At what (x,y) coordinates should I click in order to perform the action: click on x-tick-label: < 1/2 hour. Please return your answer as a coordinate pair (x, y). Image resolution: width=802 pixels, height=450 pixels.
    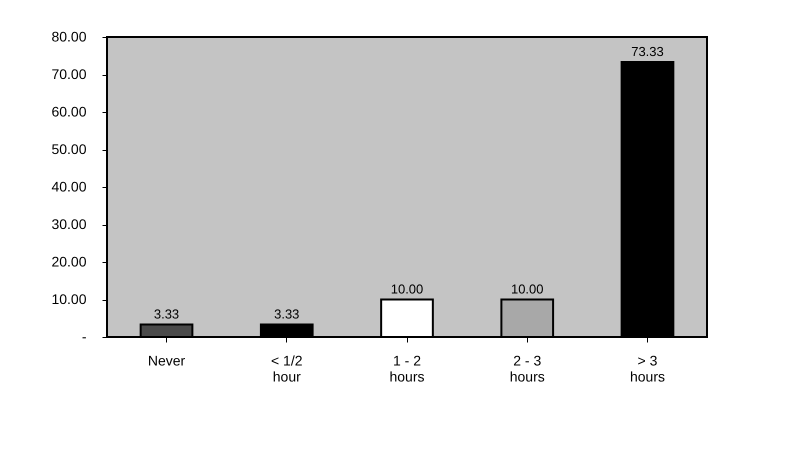
    Looking at the image, I should click on (286, 368).